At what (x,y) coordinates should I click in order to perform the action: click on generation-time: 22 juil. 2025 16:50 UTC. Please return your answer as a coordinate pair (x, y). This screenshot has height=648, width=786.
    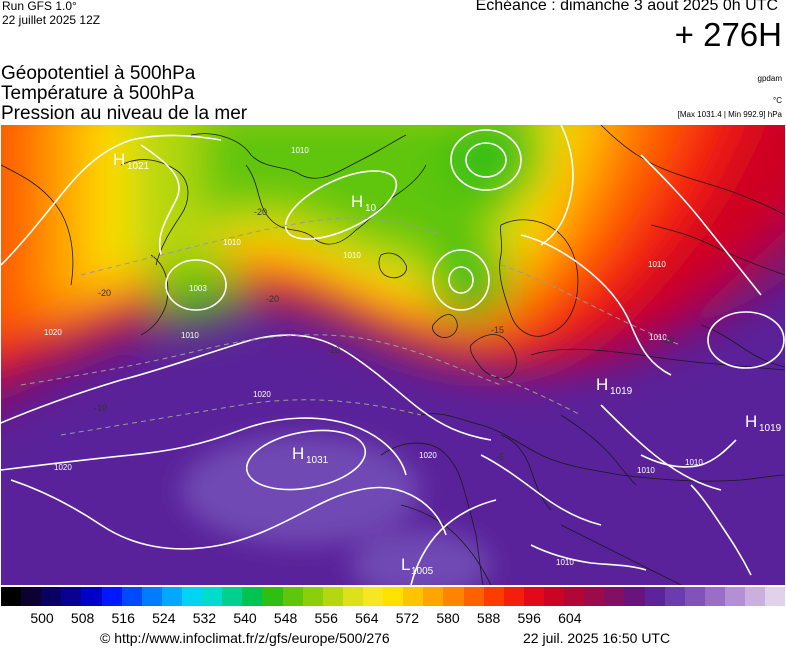
    Looking at the image, I should click on (597, 638).